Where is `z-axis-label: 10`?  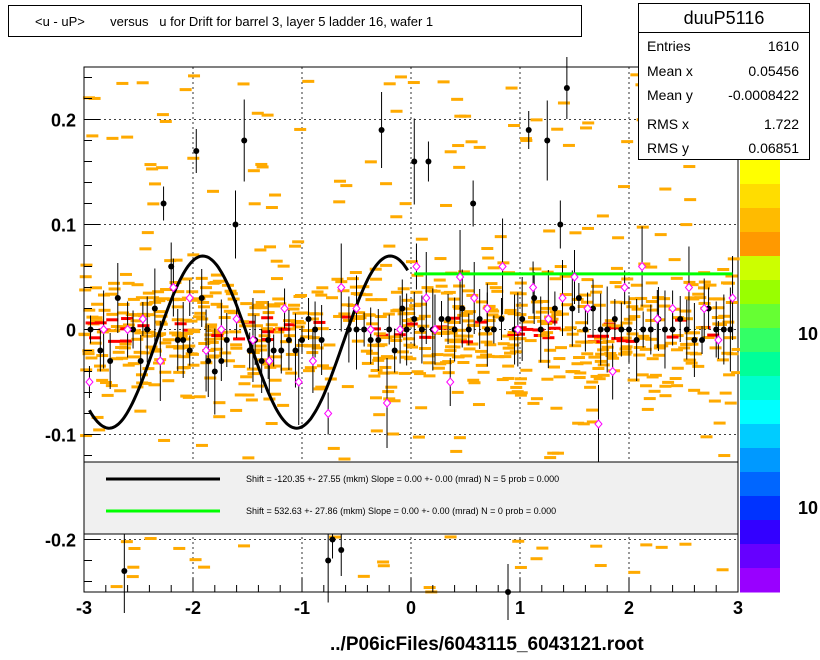 z-axis-label: 10 is located at coordinates (808, 334).